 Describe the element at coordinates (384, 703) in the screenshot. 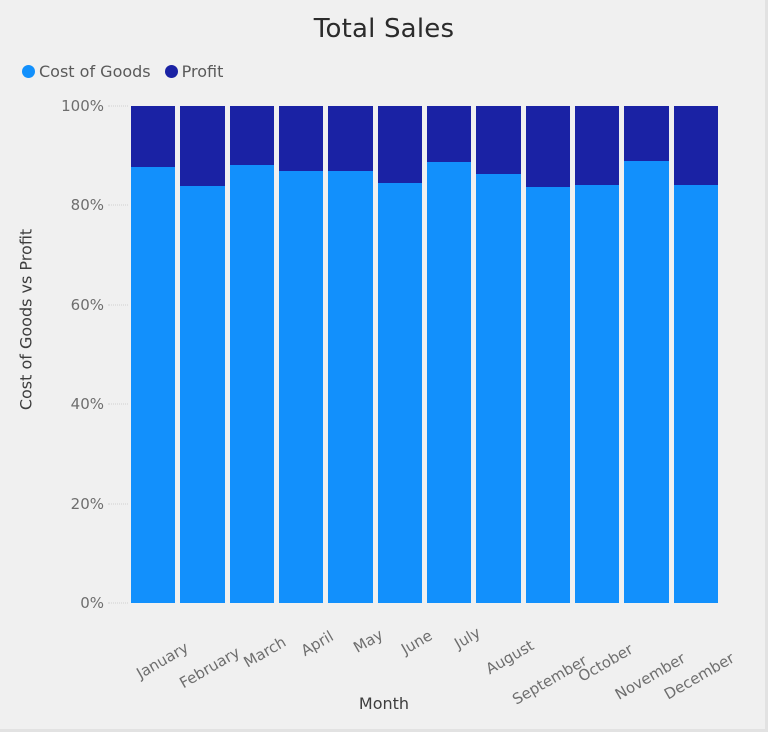

I see `x-axis-title: Month` at that location.